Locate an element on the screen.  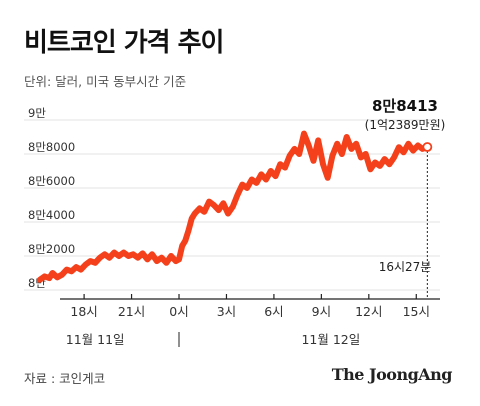
x-axis: 18시 21시 0시 3시 6시 9시 12시 15시 11월 11일 11월 12일 is located at coordinates (250, 320).